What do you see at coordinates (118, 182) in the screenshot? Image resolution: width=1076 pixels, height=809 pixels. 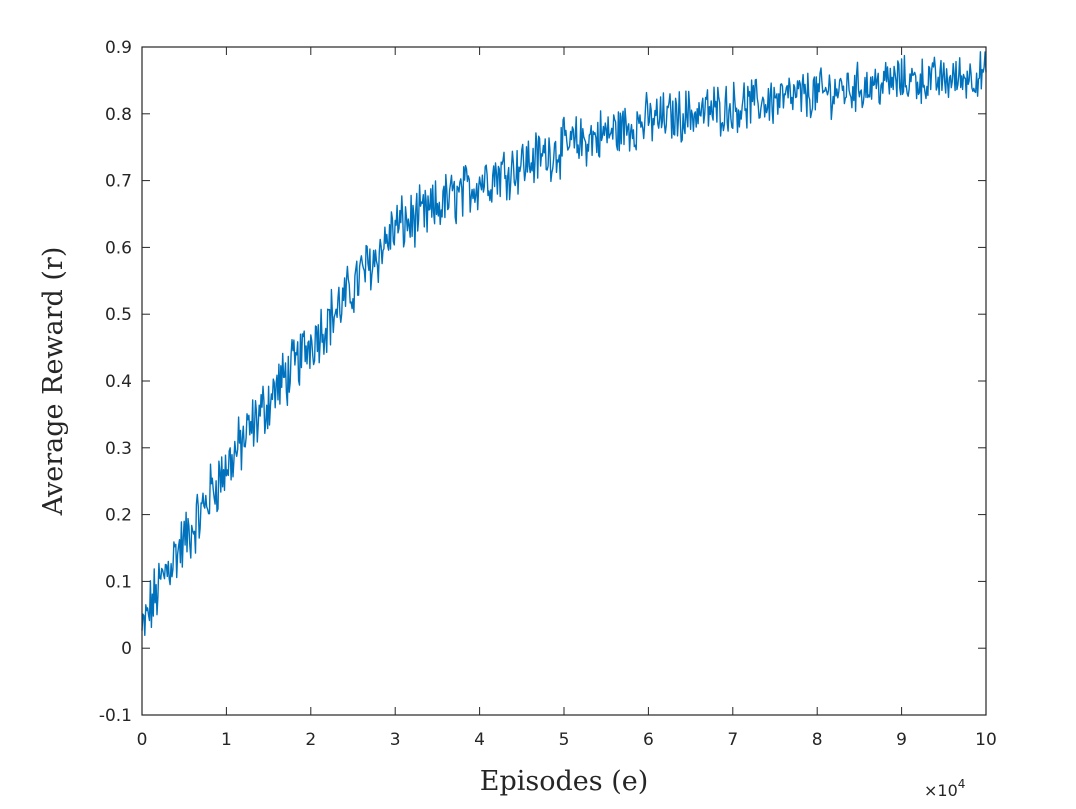 I see `y-tick-label: 0.7` at bounding box center [118, 182].